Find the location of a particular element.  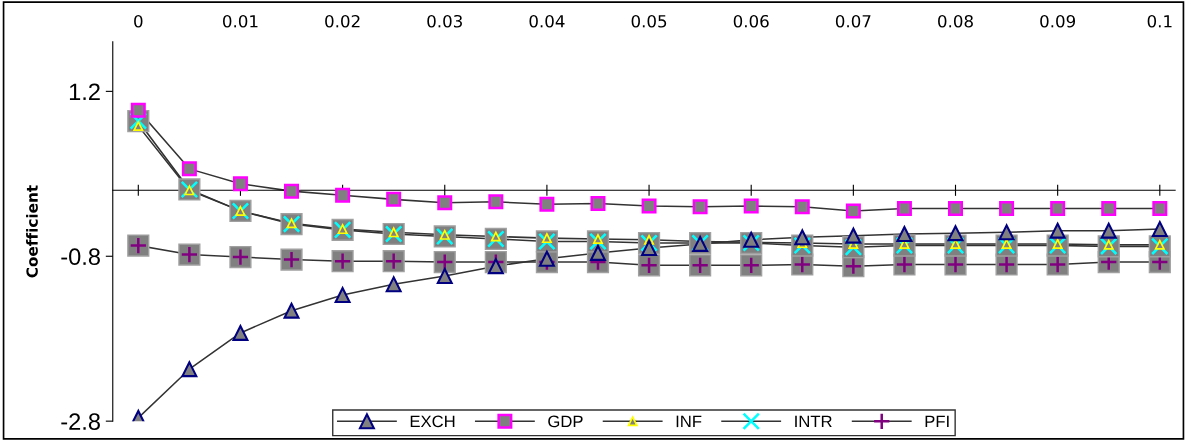

legend-label: GDP is located at coordinates (565, 421).